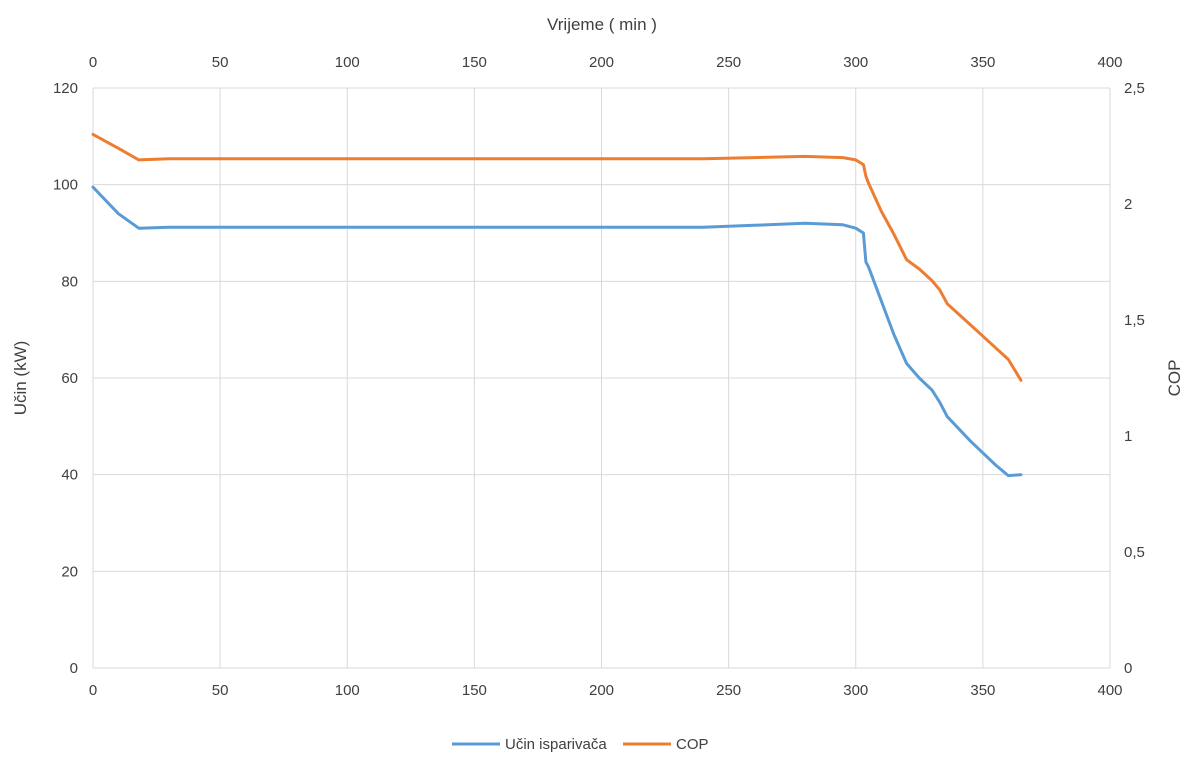 The image size is (1187, 761). I want to click on x-tick-label-bottom: 350, so click(982, 690).